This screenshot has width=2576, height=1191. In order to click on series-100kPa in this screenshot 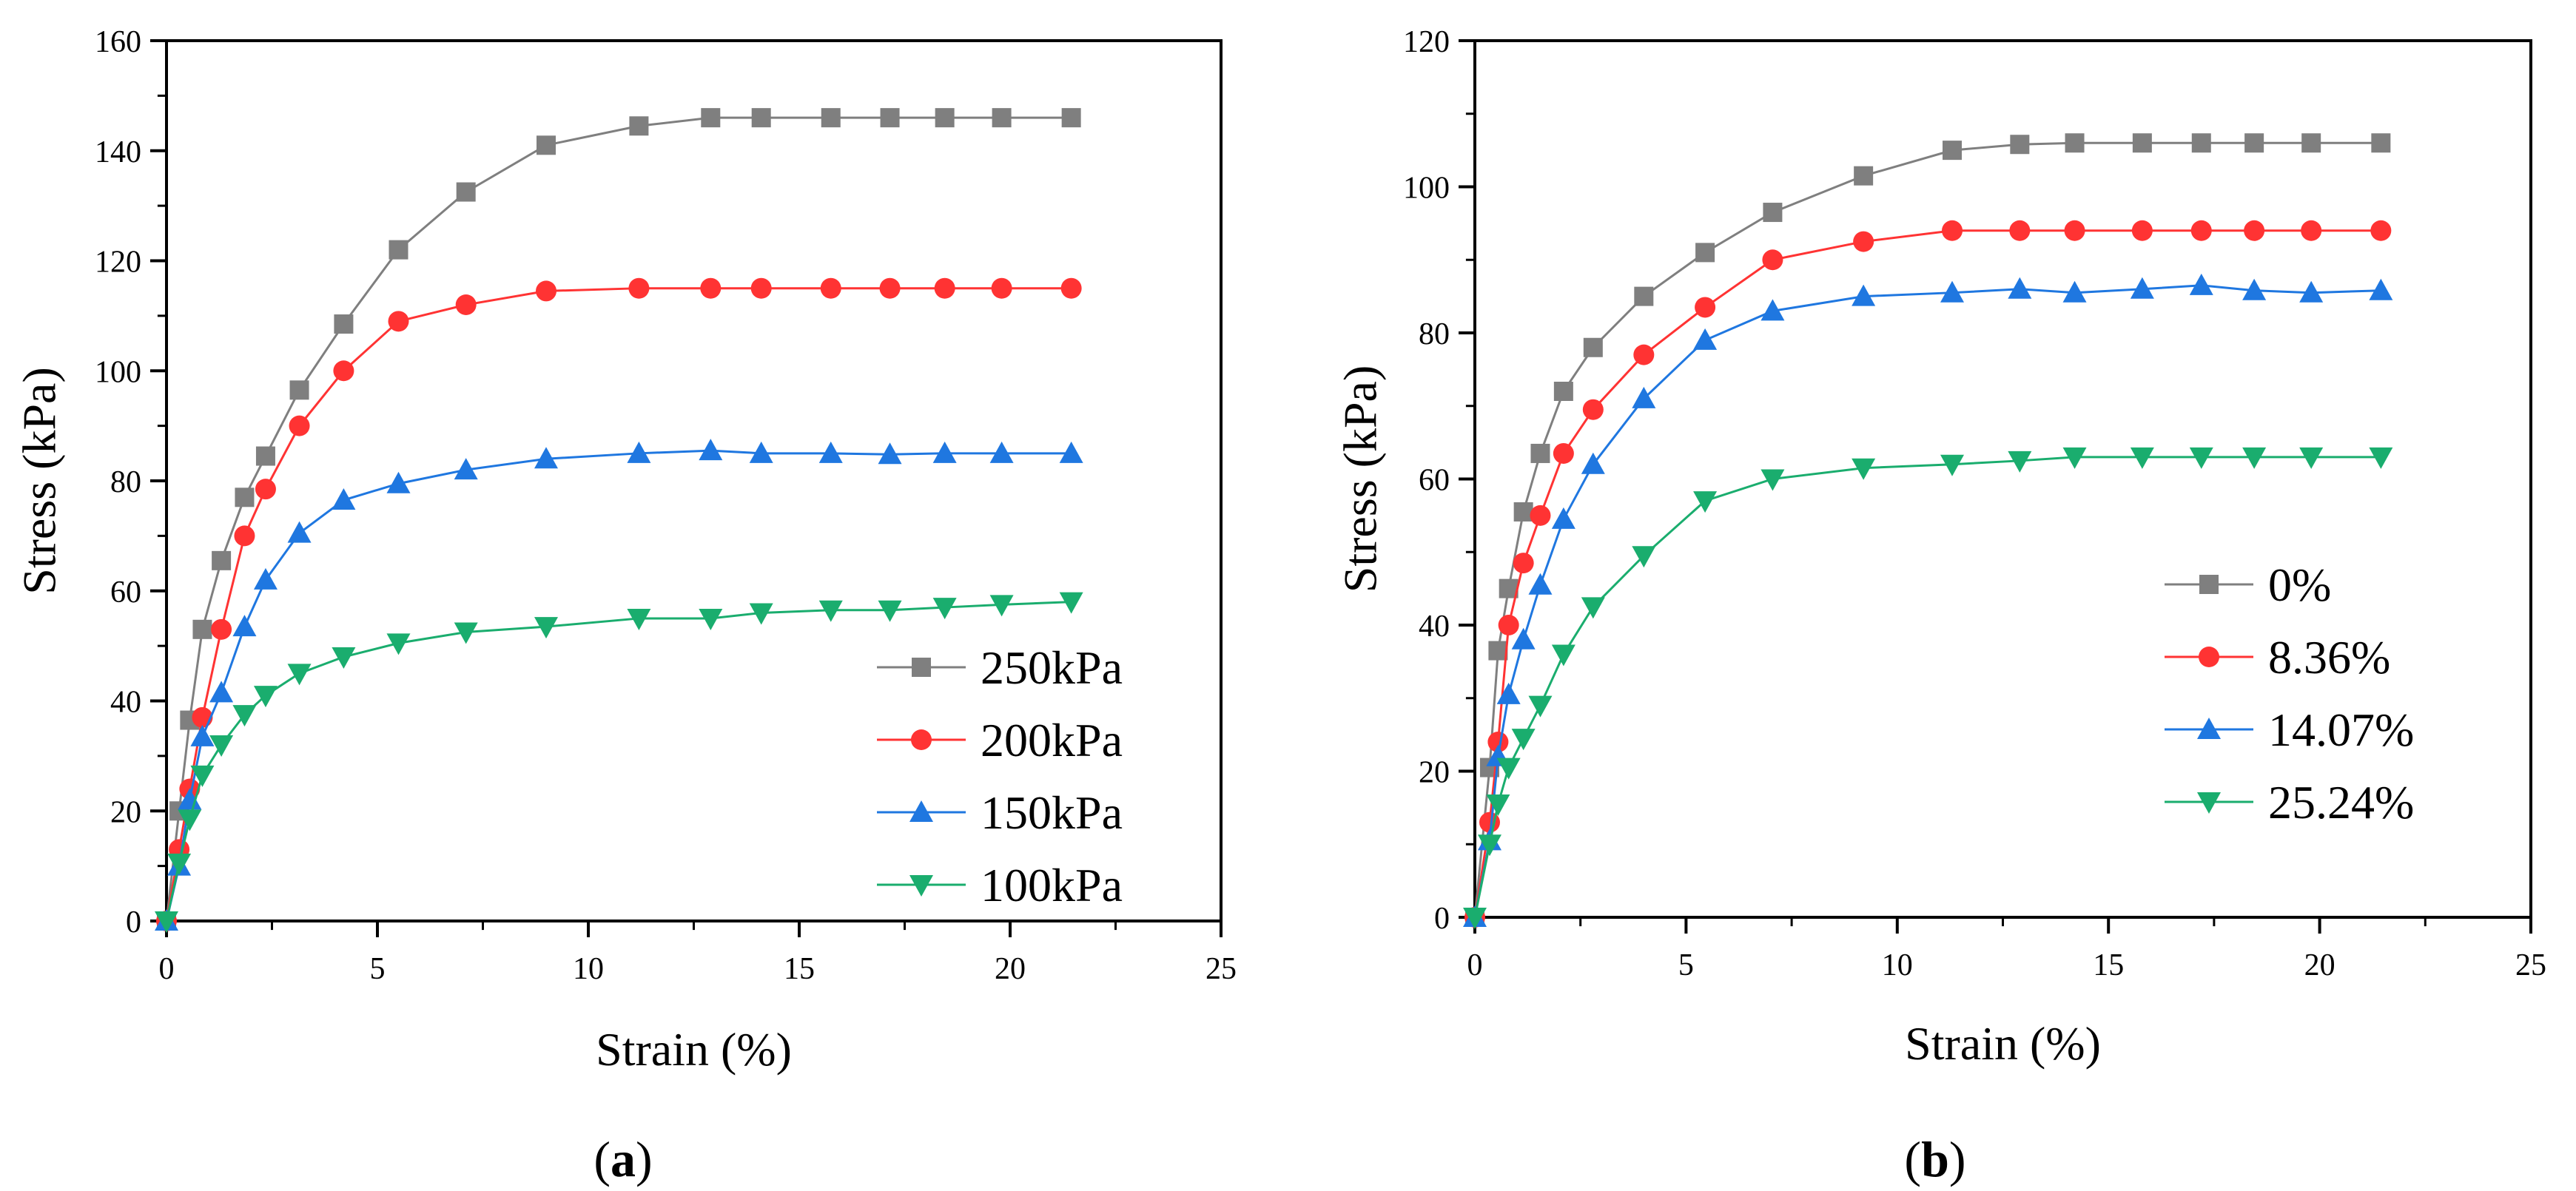, I will do `click(619, 762)`.